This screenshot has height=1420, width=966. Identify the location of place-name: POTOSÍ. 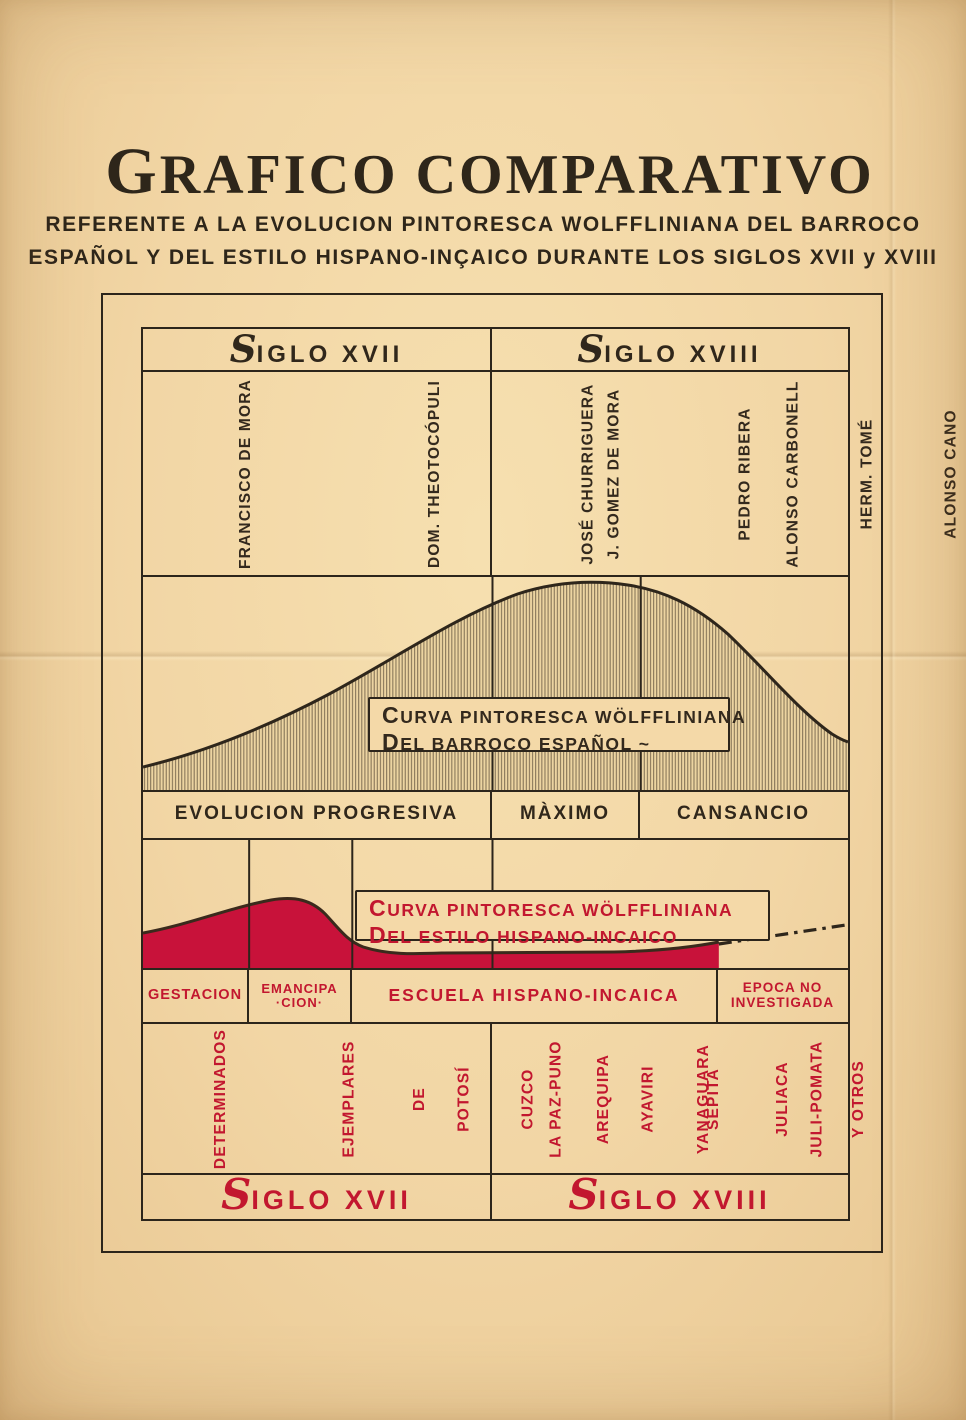
(464, 1098).